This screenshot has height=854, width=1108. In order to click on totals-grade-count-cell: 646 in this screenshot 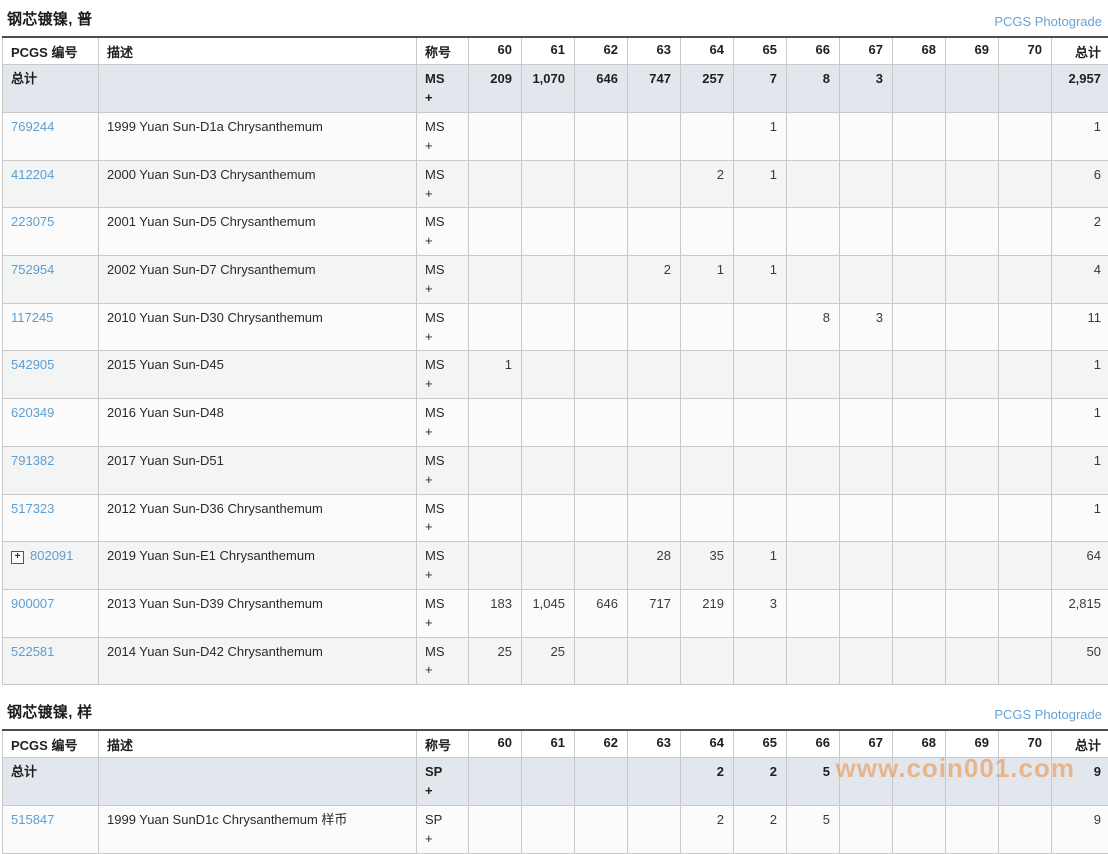, I will do `click(601, 89)`.